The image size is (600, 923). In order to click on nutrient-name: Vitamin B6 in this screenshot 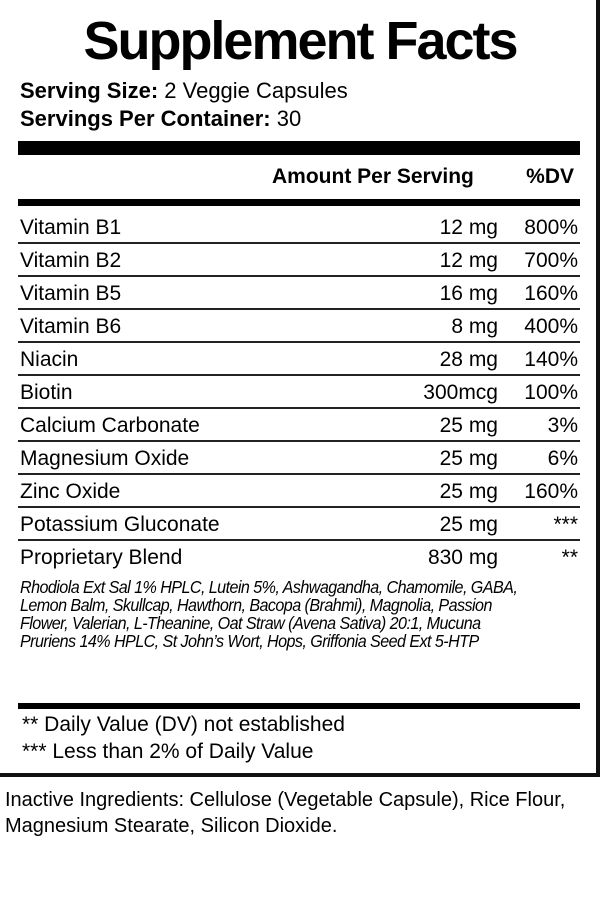, I will do `click(71, 326)`.